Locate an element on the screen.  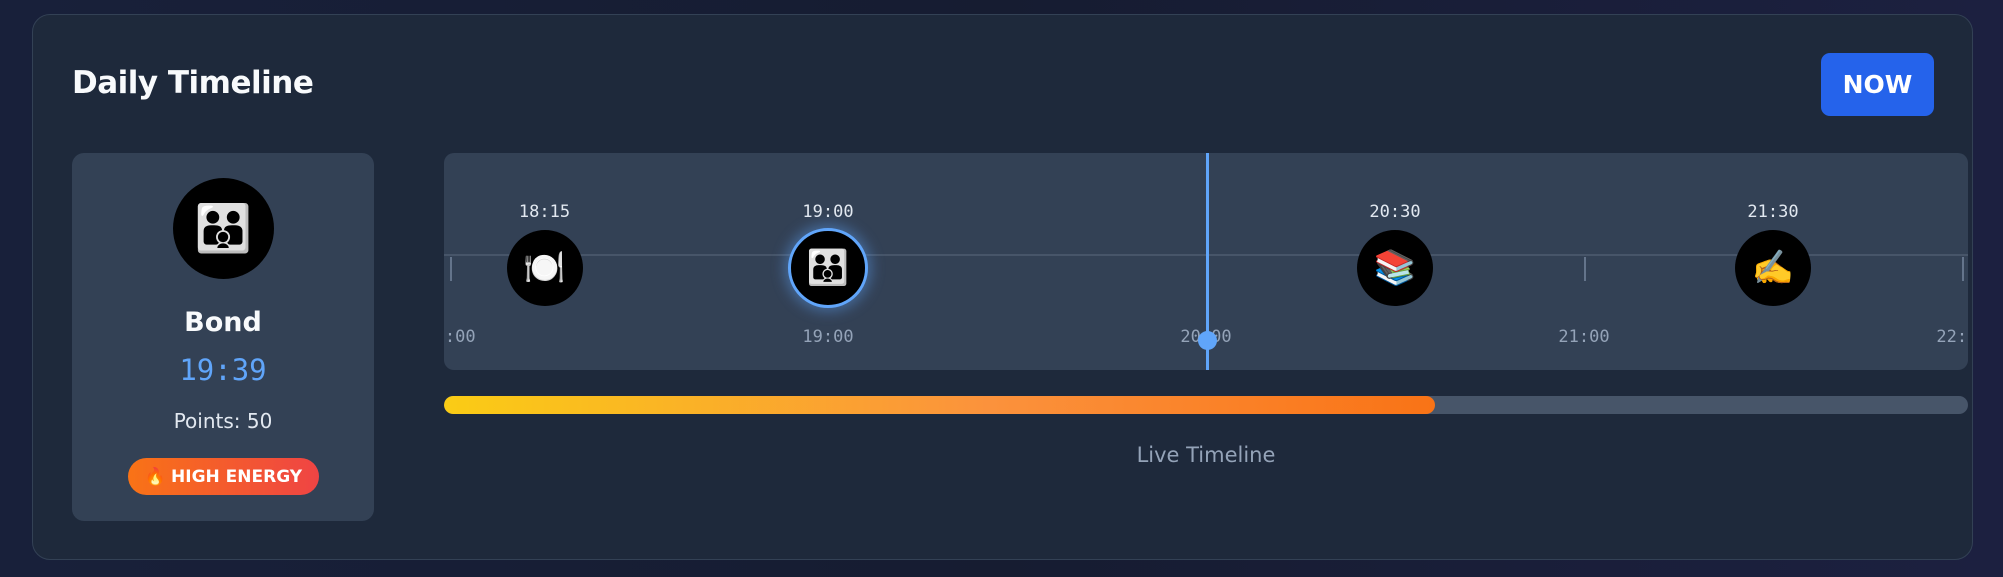
plate-cutlery-icon: 🍽️ is located at coordinates (544, 268).